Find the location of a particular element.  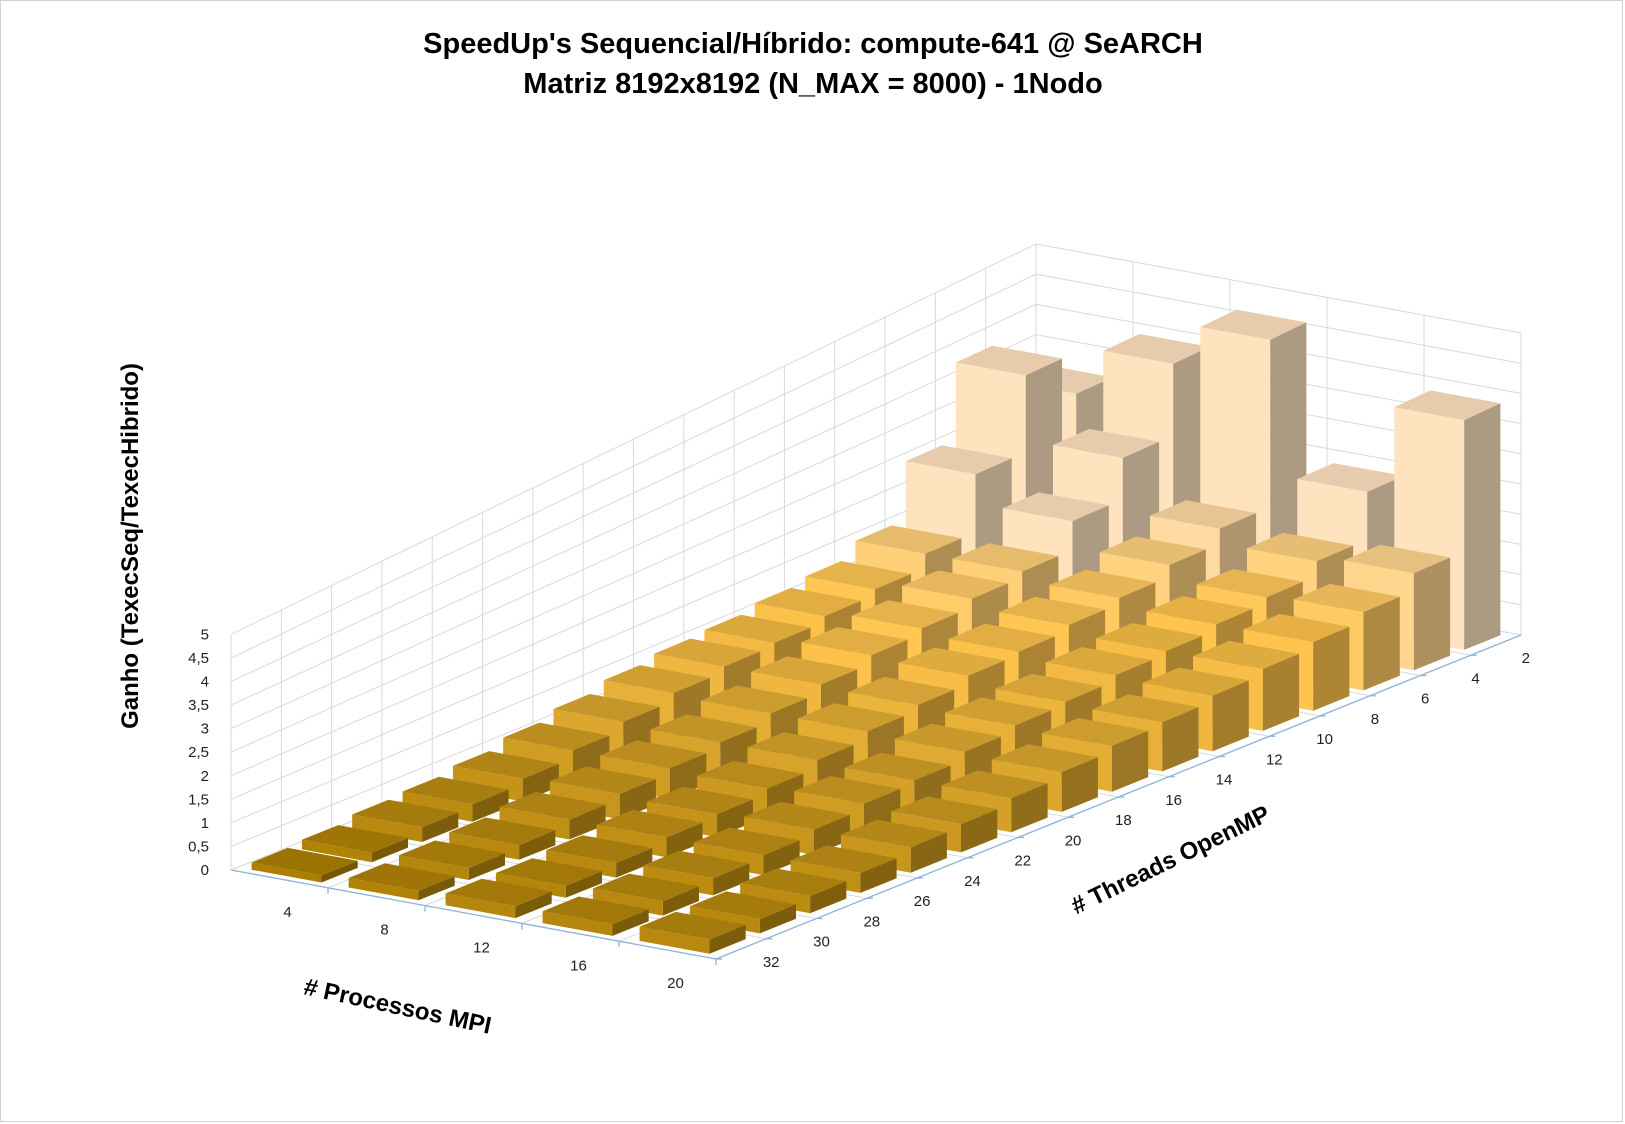

threads-tick-label: 20 is located at coordinates (1073, 840).